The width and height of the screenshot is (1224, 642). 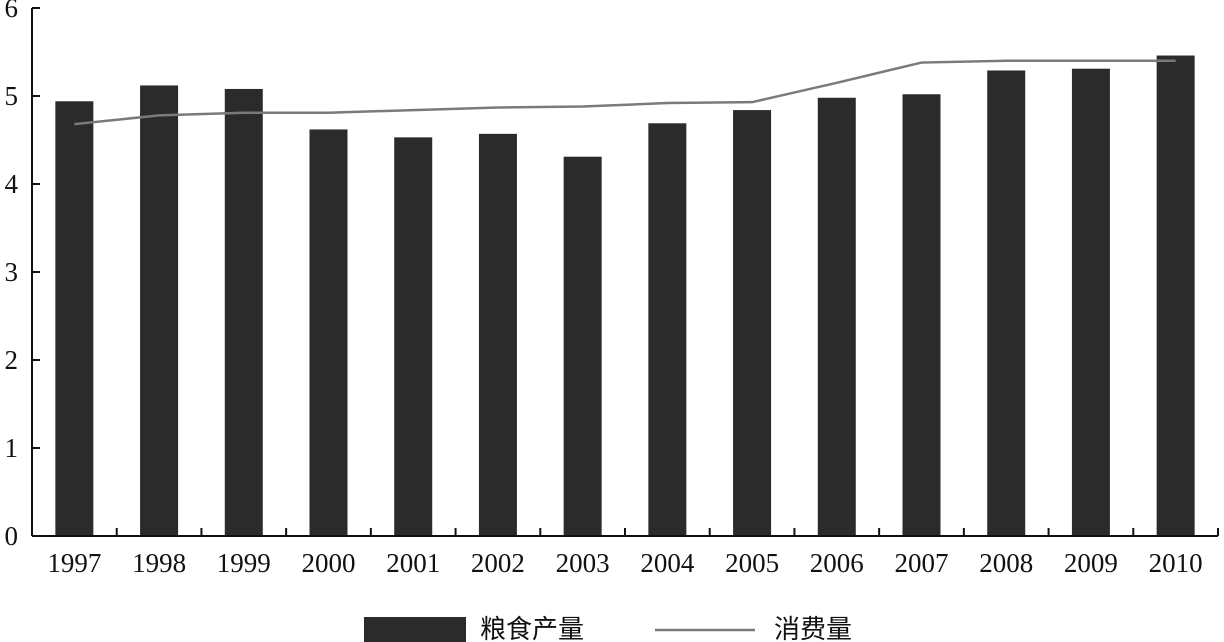 What do you see at coordinates (667, 563) in the screenshot?
I see `x-tick-label: 2004` at bounding box center [667, 563].